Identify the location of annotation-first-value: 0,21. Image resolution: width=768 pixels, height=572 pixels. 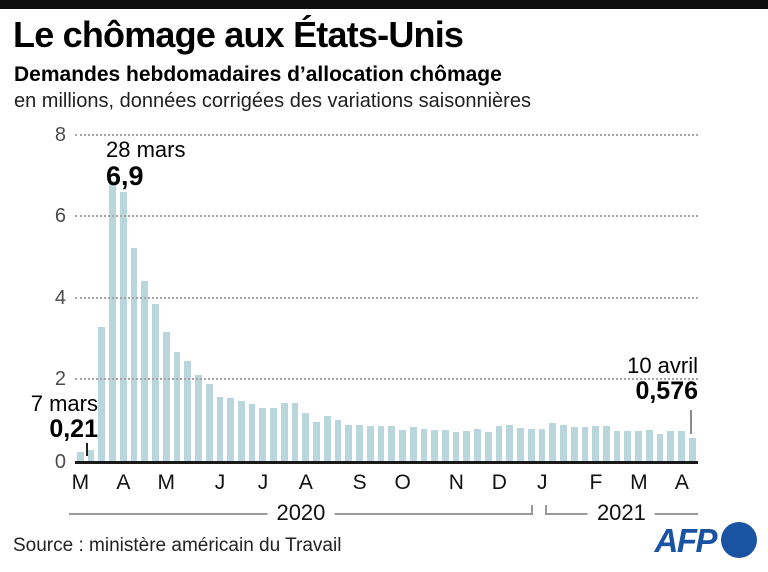
(73, 429).